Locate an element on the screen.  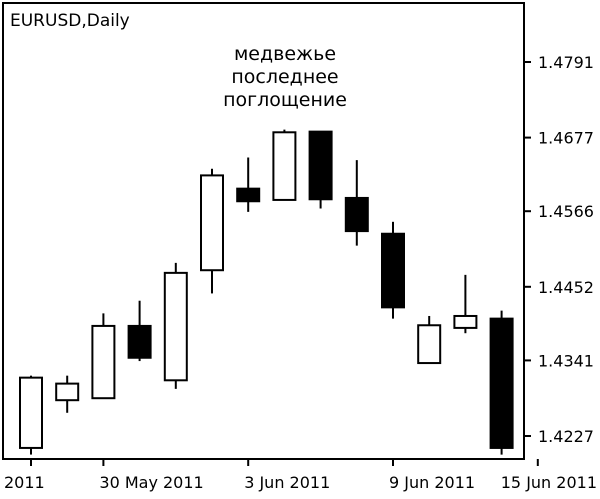
x-tick-label: 15 Jun 2011 is located at coordinates (549, 482).